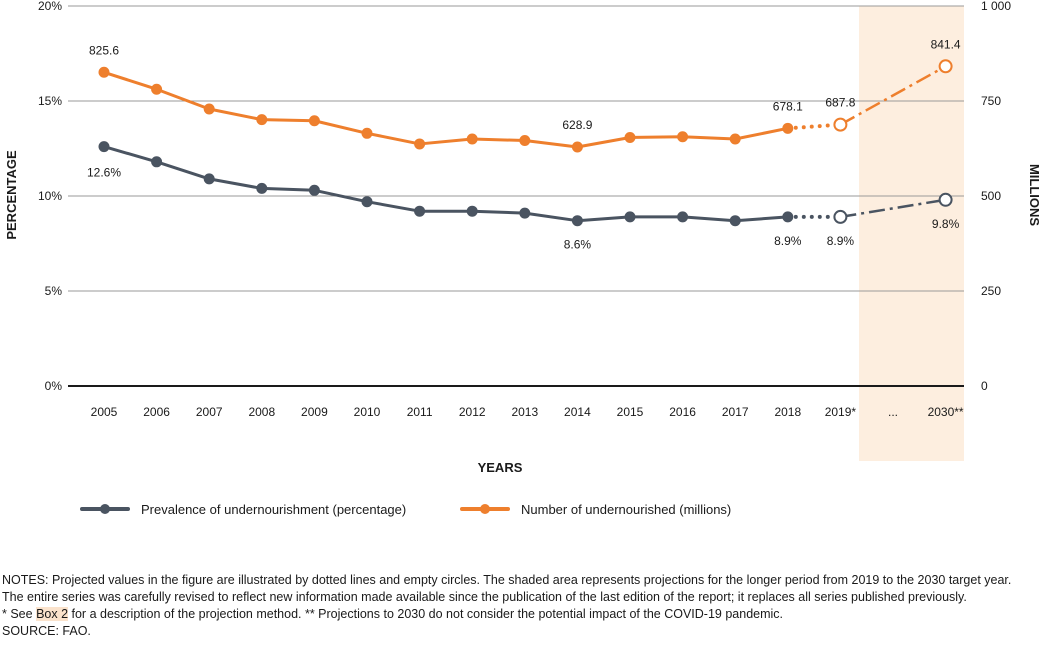 This screenshot has width=1043, height=654. Describe the element at coordinates (104, 50) in the screenshot. I see `data-label: 825.6` at that location.